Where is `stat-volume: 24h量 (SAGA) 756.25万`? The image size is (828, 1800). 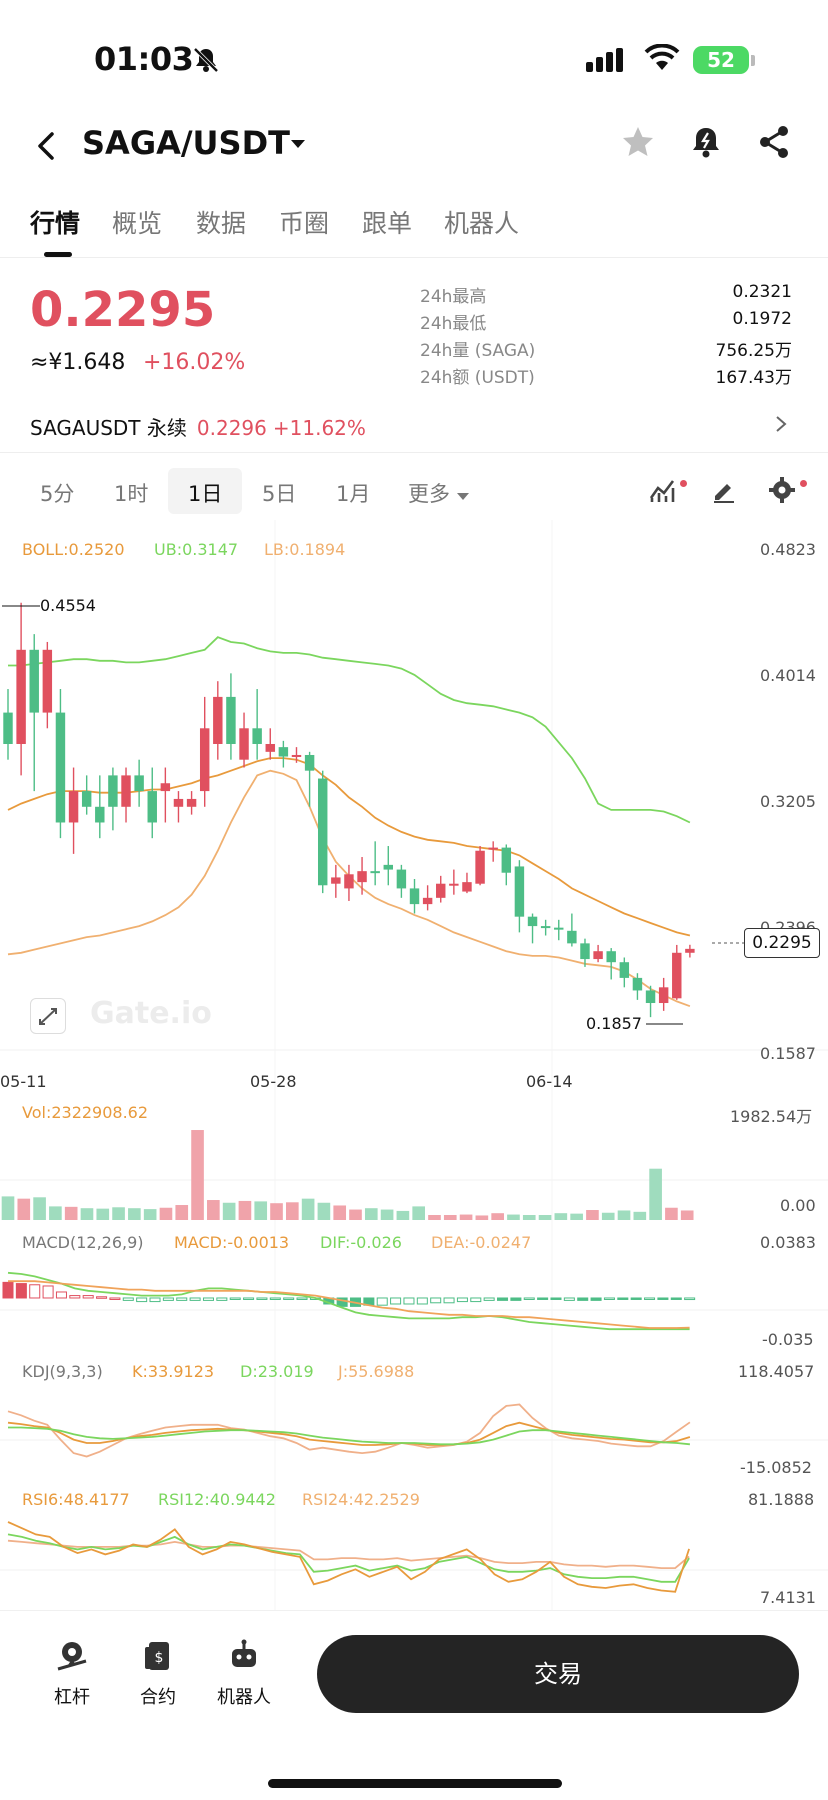 stat-volume: 24h量 (SAGA) 756.25万 is located at coordinates (606, 349).